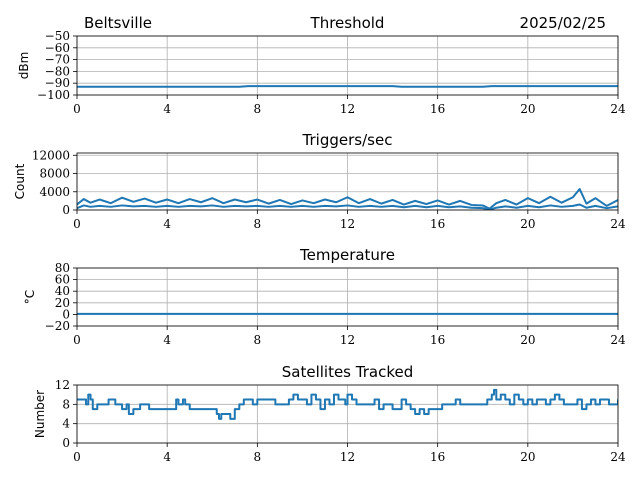 The height and width of the screenshot is (480, 640). Describe the element at coordinates (57, 36) in the screenshot. I see `y-tick-label: −50` at that location.